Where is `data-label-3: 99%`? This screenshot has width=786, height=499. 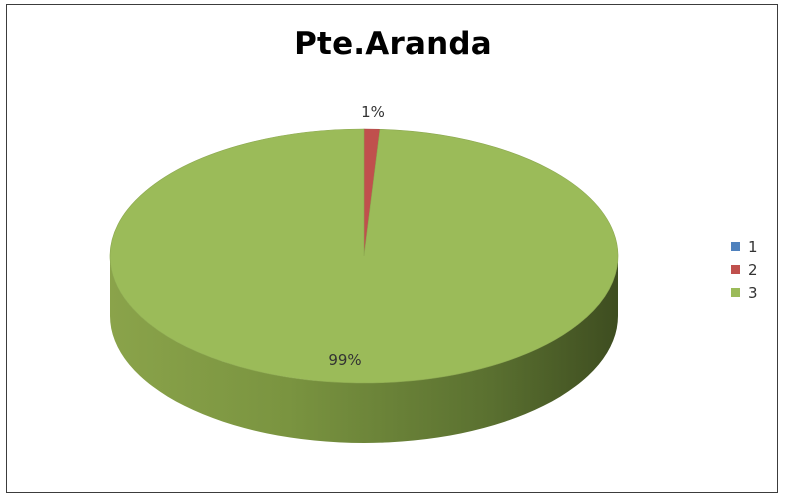
data-label-3: 99% is located at coordinates (344, 360).